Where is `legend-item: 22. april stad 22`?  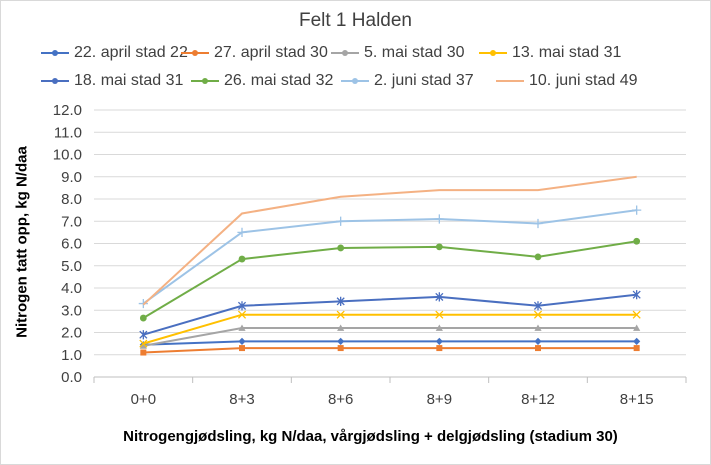
legend-item: 22. april stad 22 is located at coordinates (114, 53).